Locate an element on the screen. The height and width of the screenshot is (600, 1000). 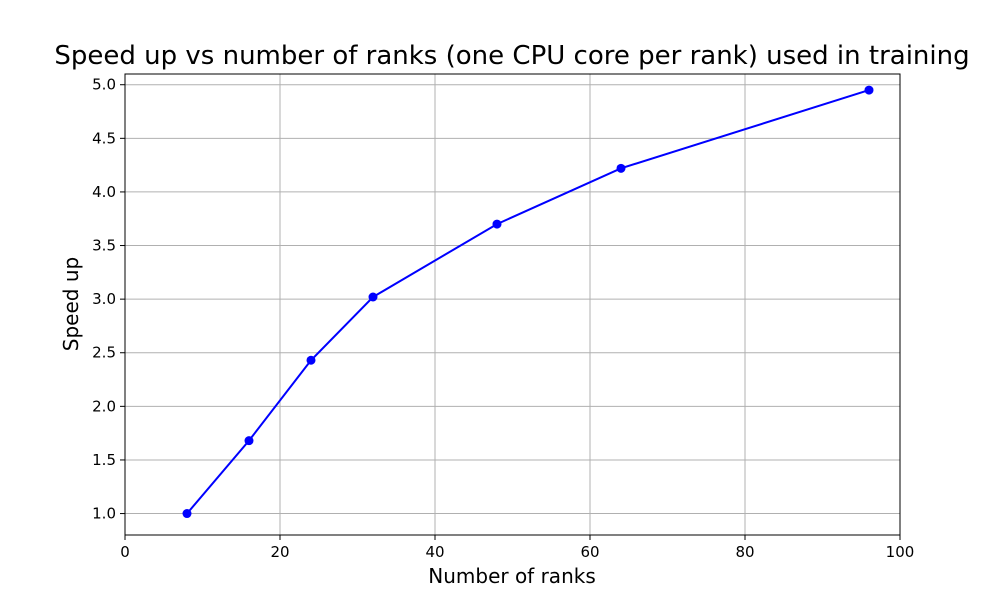
y-tick-label: 5.0 is located at coordinates (104, 85).